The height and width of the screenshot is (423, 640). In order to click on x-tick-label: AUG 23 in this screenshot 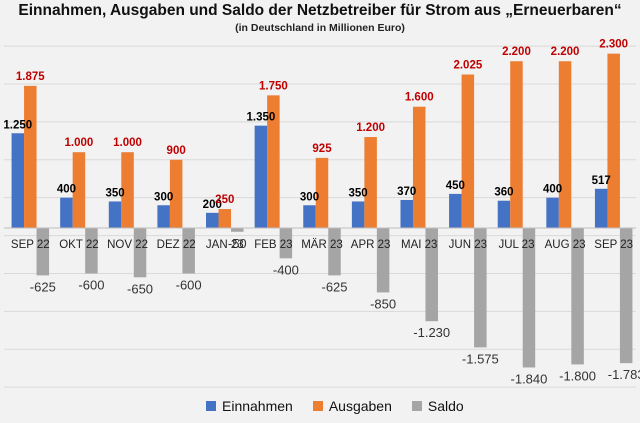, I will do `click(565, 245)`.